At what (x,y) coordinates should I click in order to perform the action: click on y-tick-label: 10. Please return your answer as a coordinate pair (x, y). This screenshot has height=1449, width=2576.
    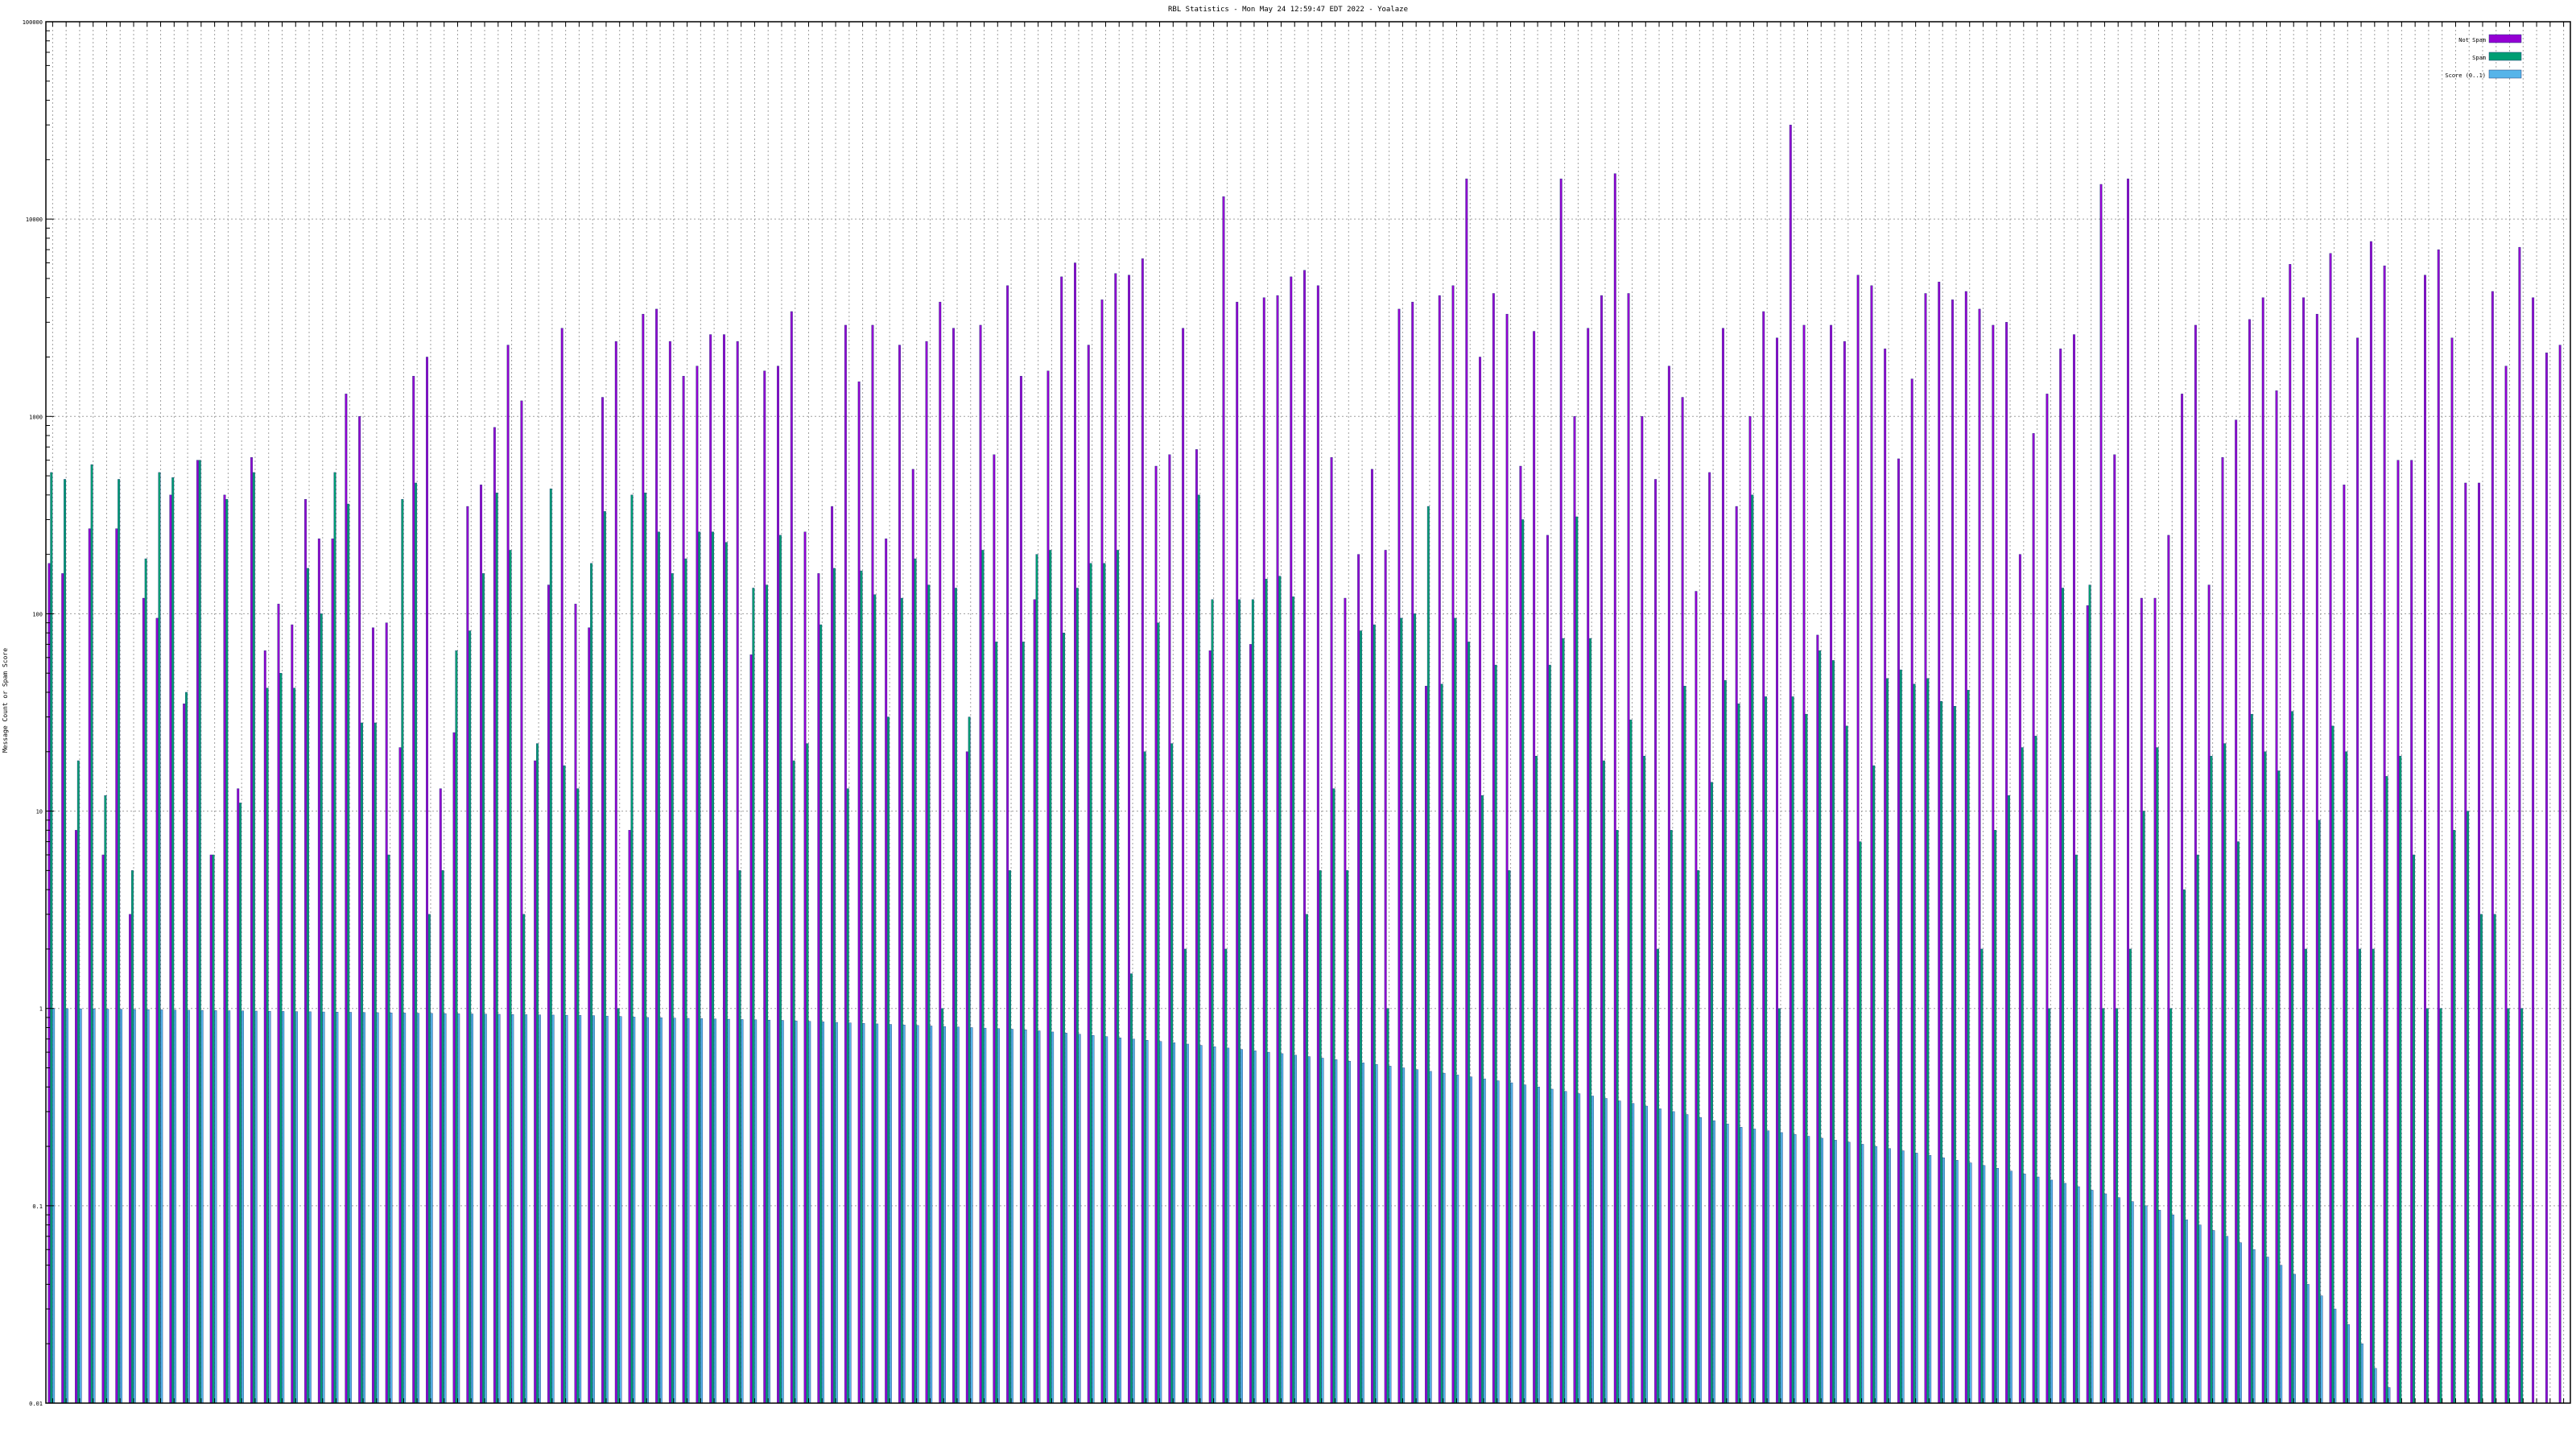
    Looking at the image, I should click on (39, 812).